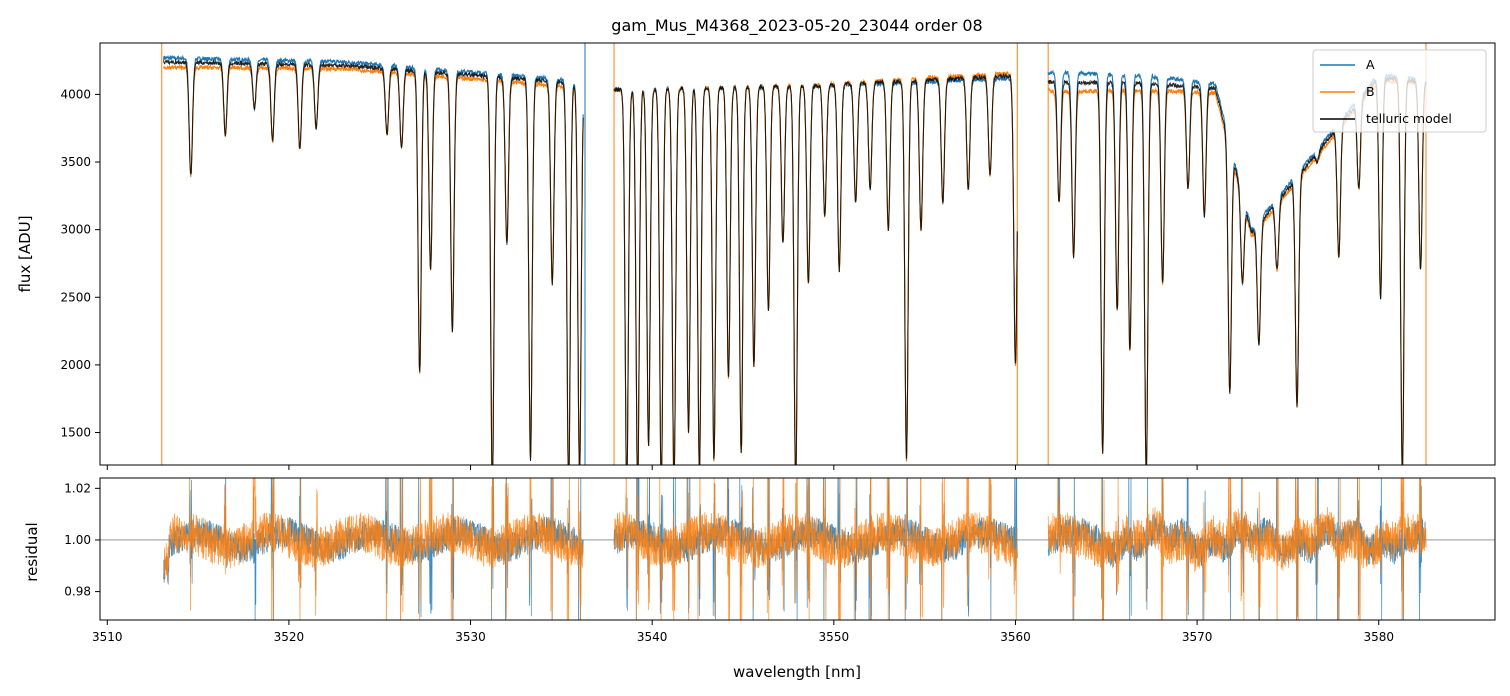  What do you see at coordinates (77, 540) in the screenshot?
I see `residual-ytick-label-1: 1.00` at bounding box center [77, 540].